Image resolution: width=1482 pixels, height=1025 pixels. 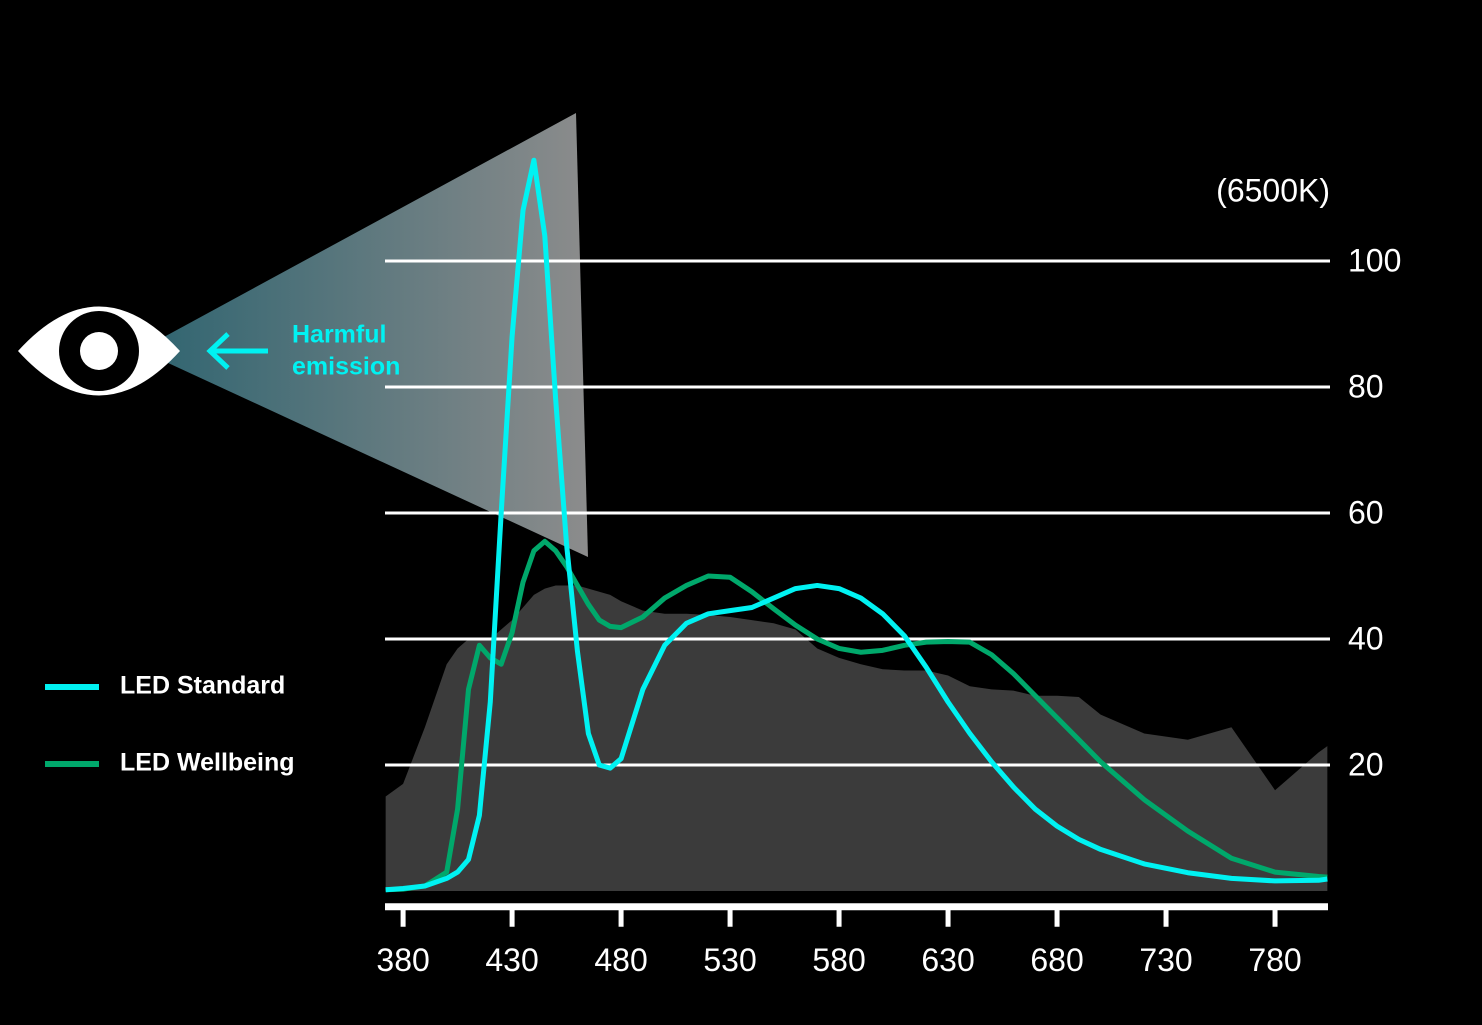 What do you see at coordinates (207, 763) in the screenshot?
I see `legend-label: LED Wellbeing` at bounding box center [207, 763].